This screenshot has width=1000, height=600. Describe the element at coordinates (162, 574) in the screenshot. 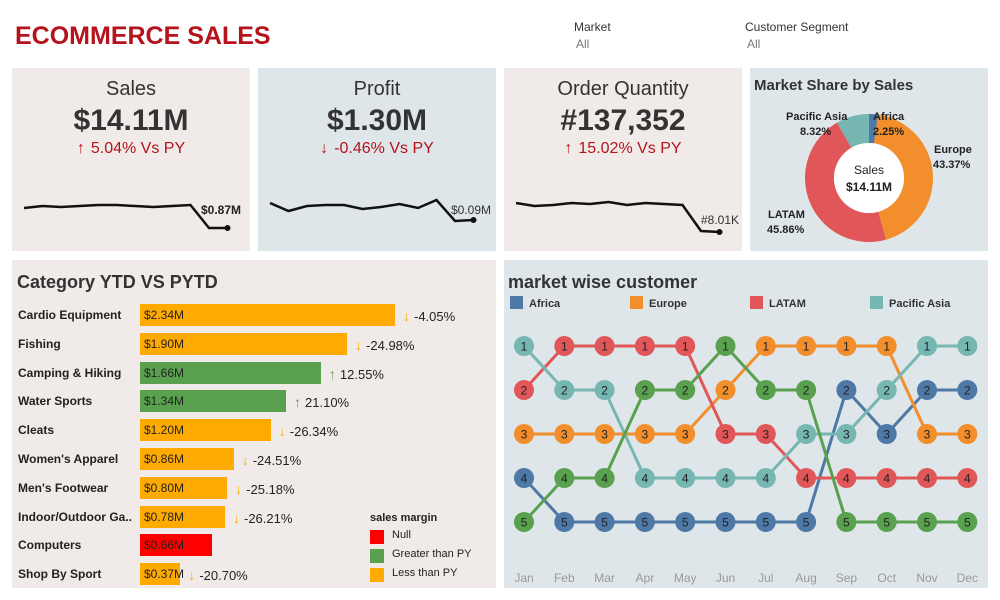

I see `category-bar: $0.37M` at that location.